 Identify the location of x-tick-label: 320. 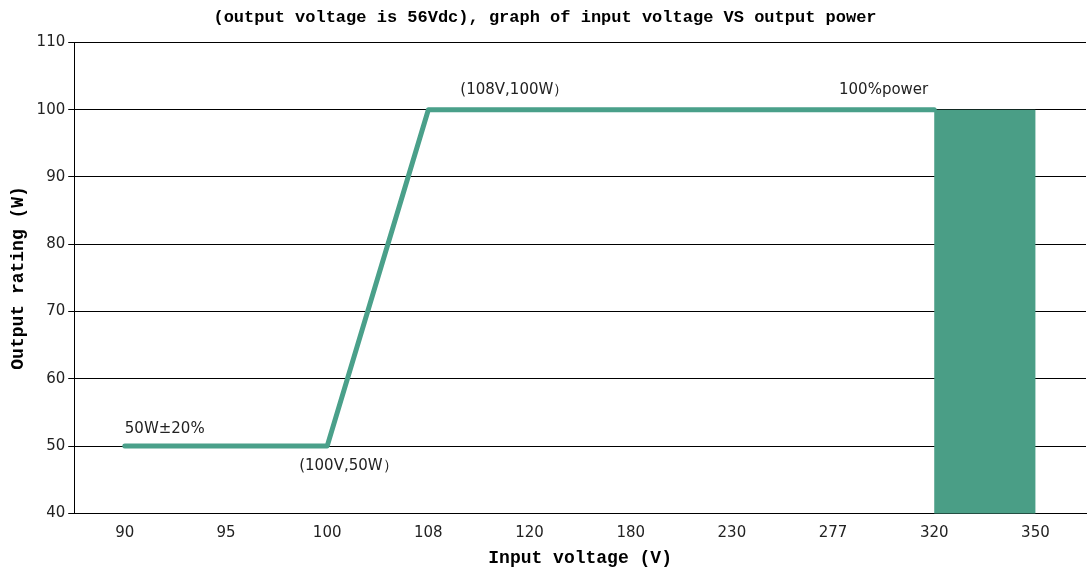
(934, 532).